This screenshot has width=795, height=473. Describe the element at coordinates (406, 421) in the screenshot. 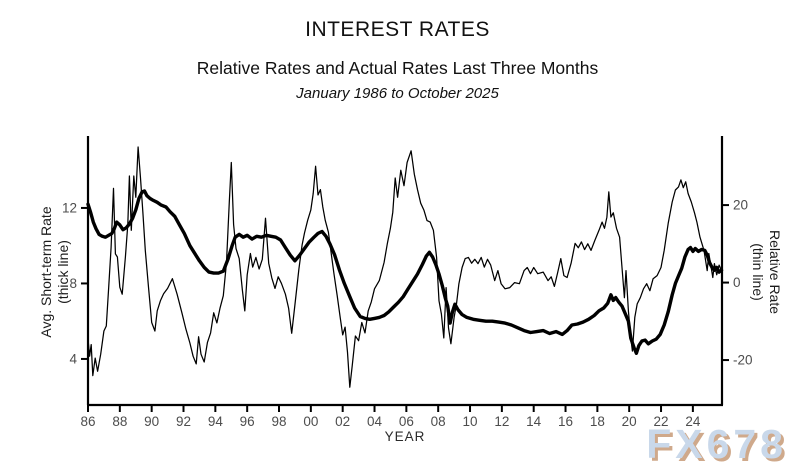

I see `x-axis-tick-label: 06` at that location.